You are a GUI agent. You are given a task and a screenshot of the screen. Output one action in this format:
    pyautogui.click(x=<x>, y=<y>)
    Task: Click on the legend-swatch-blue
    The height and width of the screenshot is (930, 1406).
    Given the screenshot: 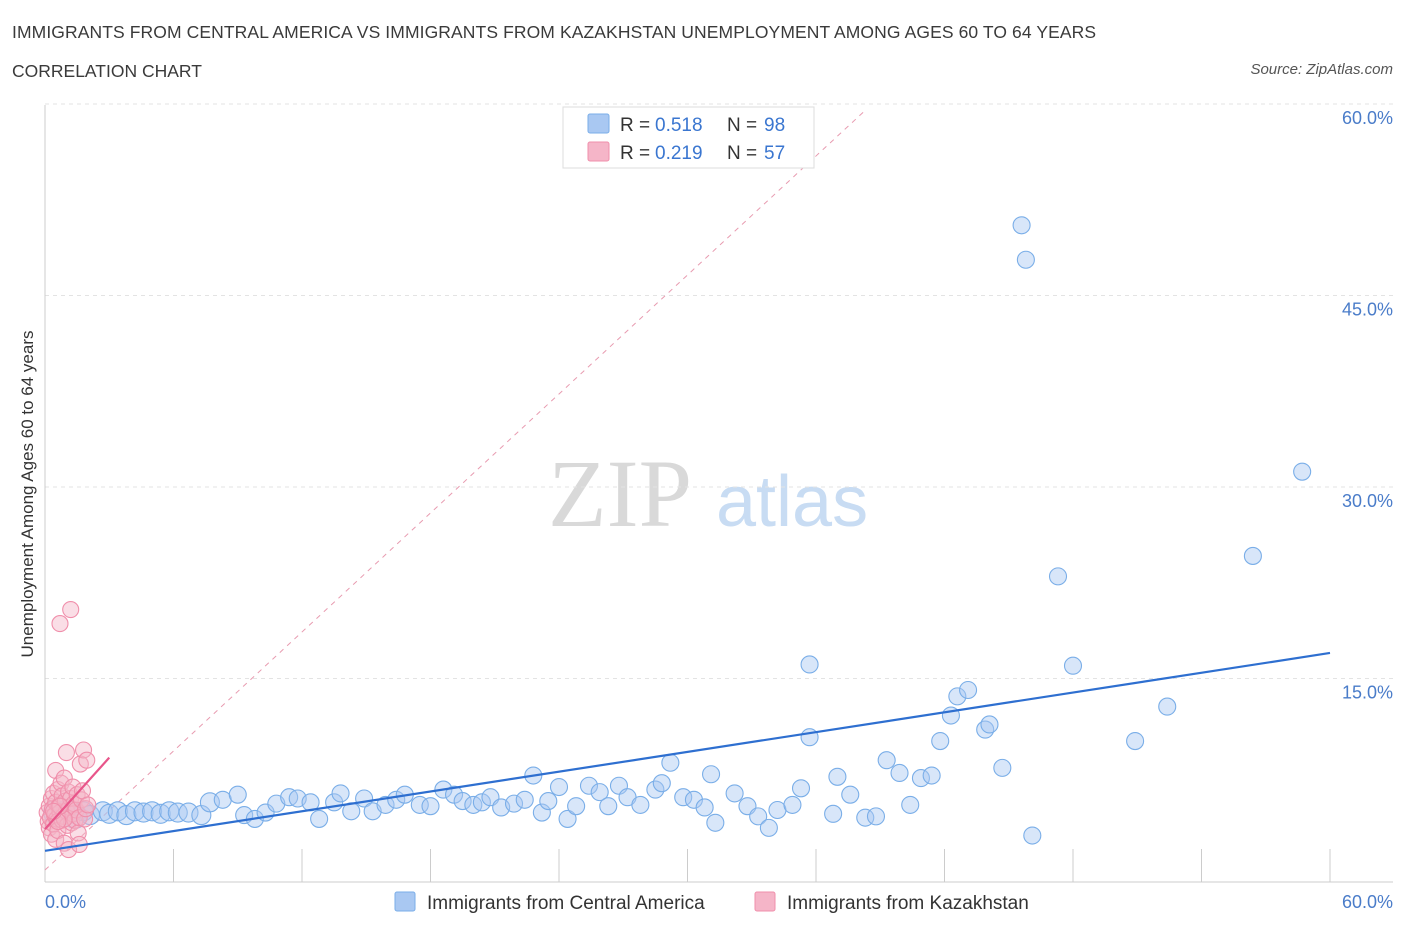 What is the action you would take?
    pyautogui.click(x=598, y=123)
    